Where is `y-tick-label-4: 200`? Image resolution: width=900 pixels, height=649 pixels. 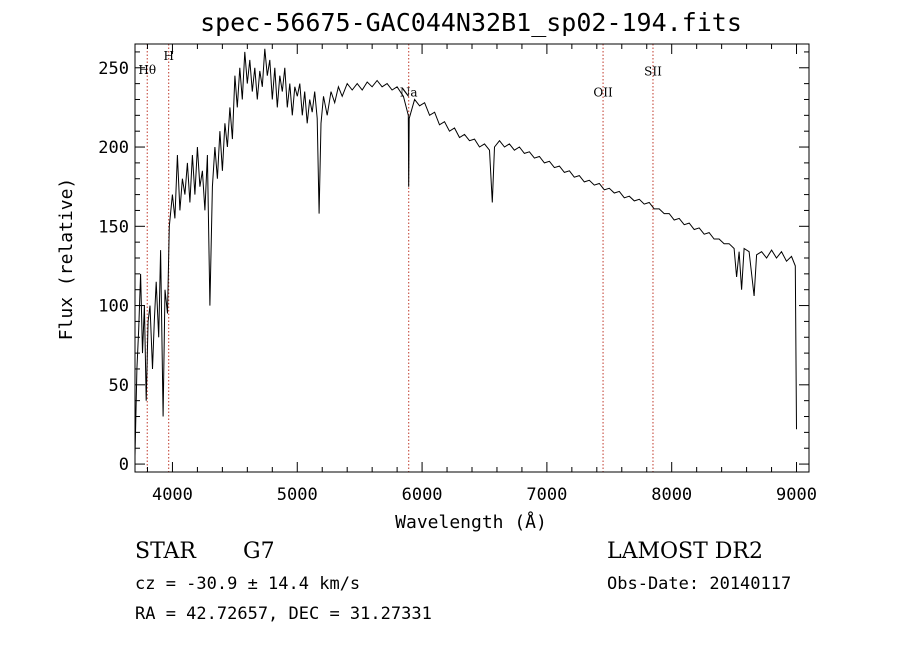 y-tick-label-4: 200 is located at coordinates (113, 148).